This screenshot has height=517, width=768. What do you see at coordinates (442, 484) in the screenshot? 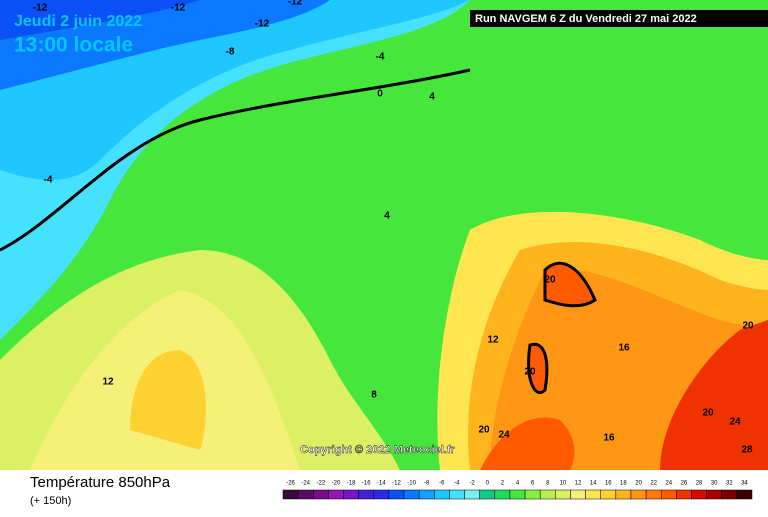
I see `legend-label: -6` at bounding box center [442, 484].